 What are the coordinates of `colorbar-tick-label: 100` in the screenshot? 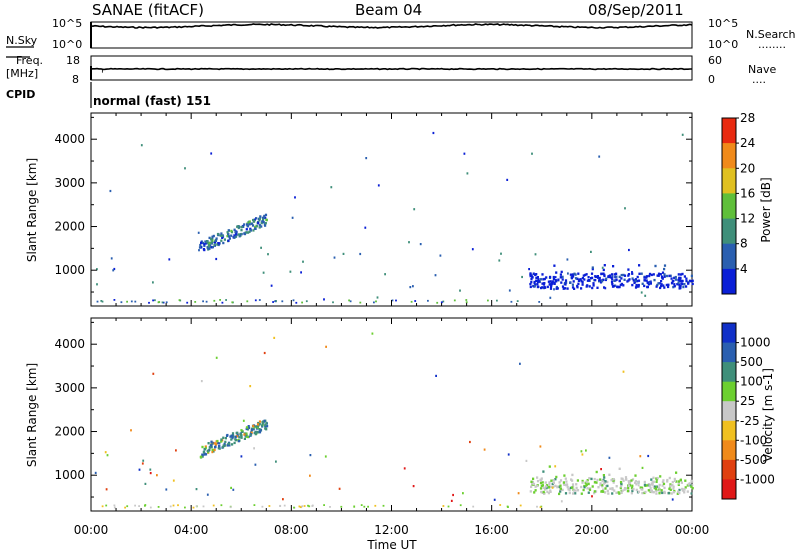 It's located at (751, 382).